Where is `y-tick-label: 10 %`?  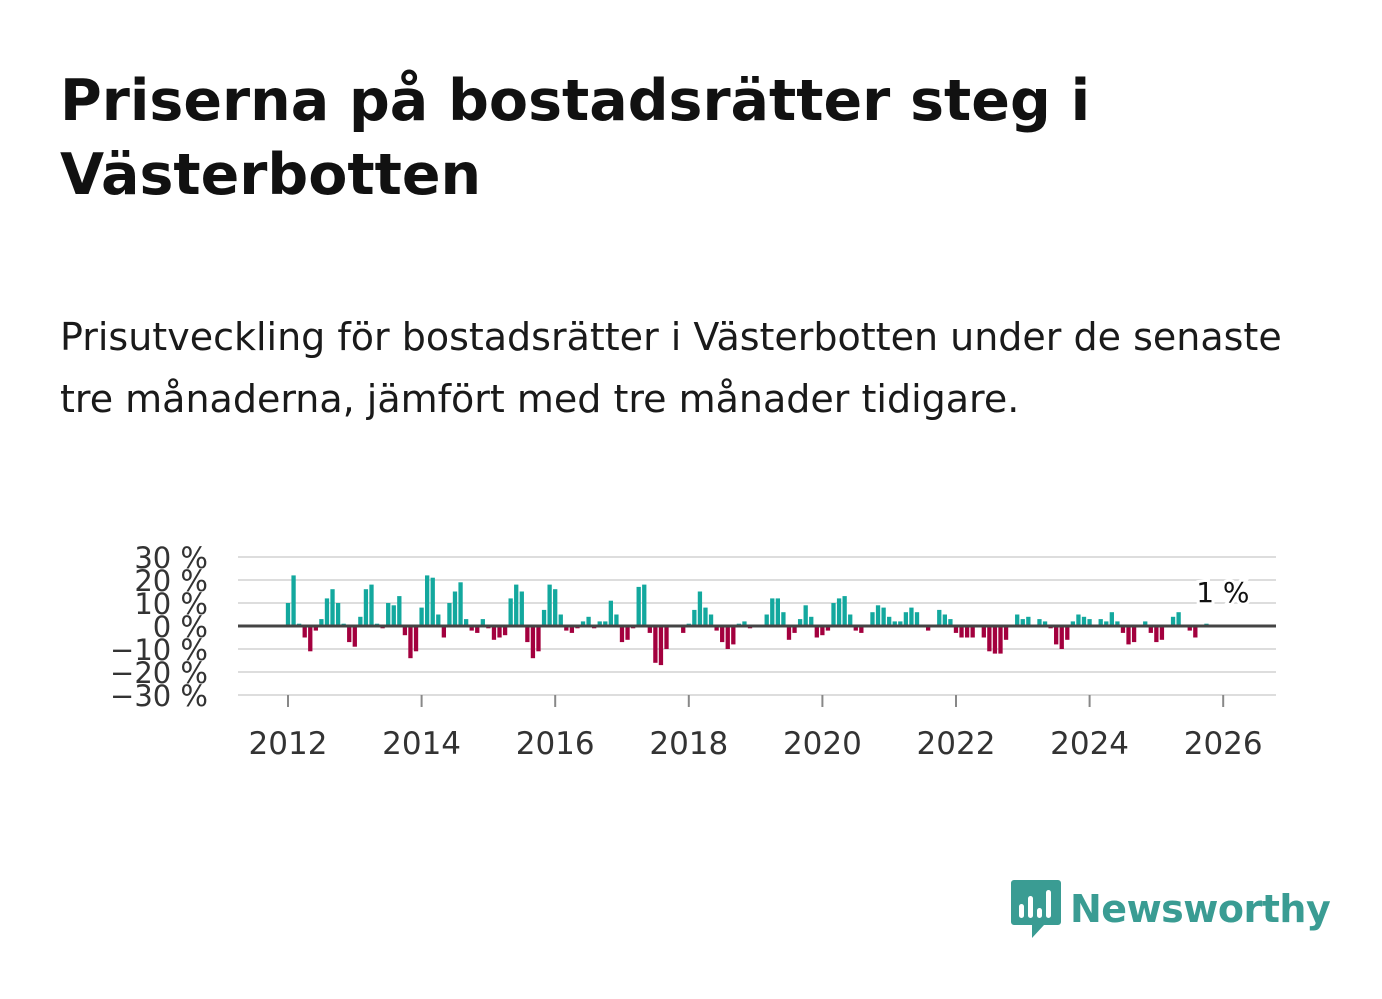
y-tick-label: 10 % is located at coordinates (171, 604).